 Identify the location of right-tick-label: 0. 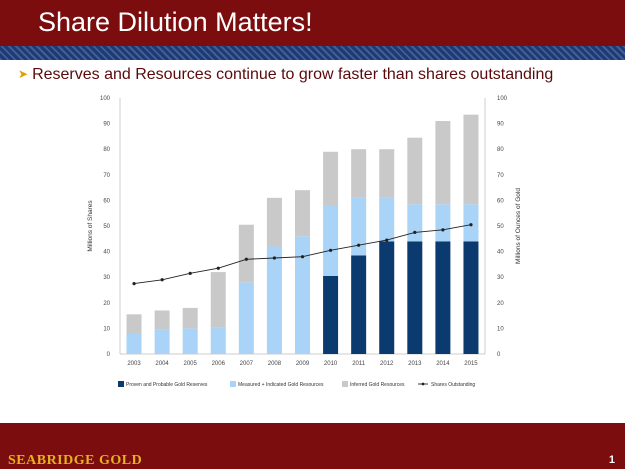
(499, 355).